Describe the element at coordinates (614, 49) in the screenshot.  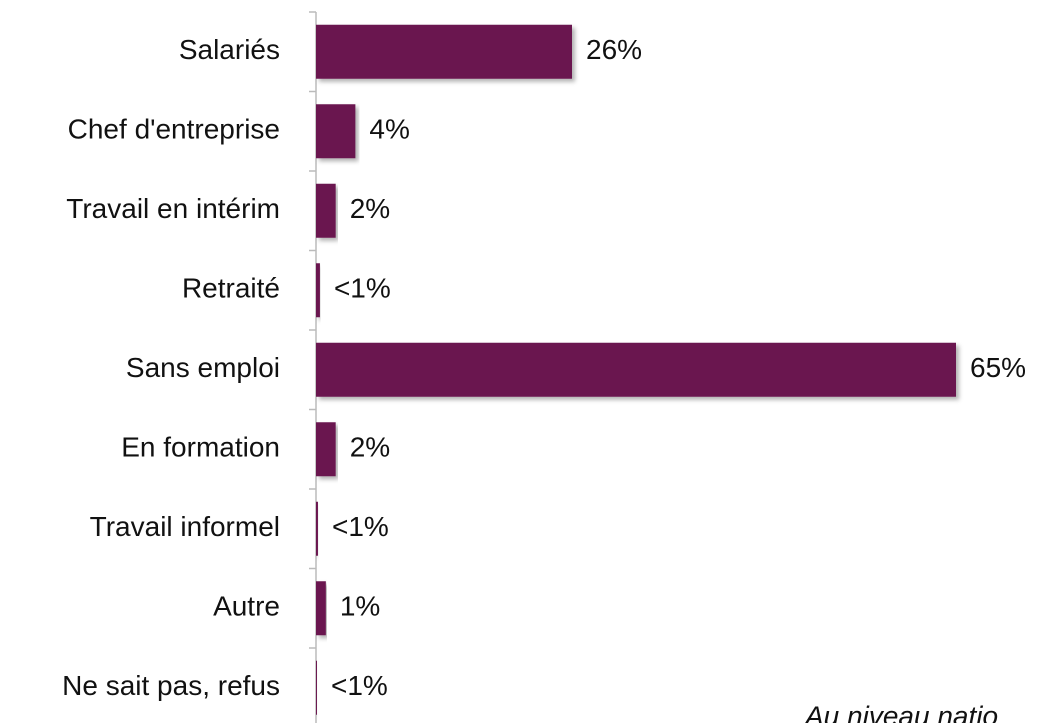
I see `value-label: 26%` at that location.